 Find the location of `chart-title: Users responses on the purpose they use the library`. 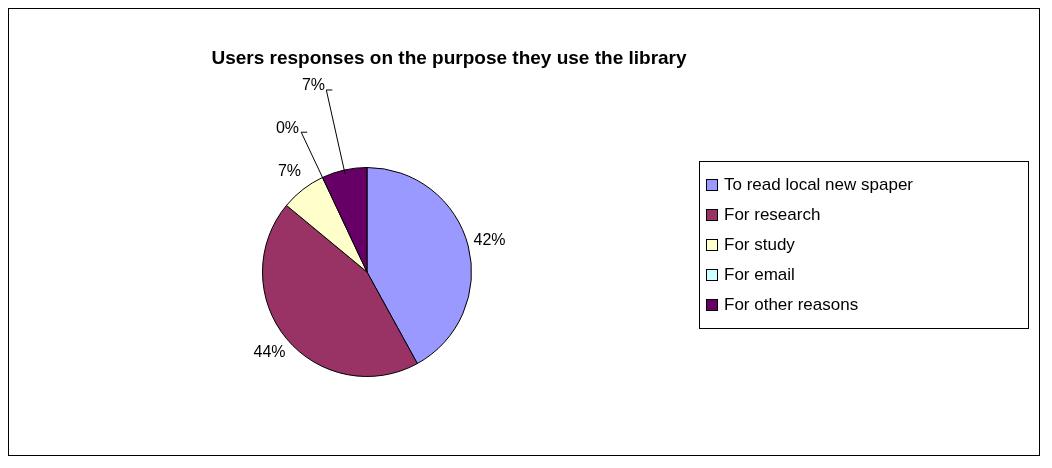

chart-title: Users responses on the purpose they use the library is located at coordinates (449, 58).